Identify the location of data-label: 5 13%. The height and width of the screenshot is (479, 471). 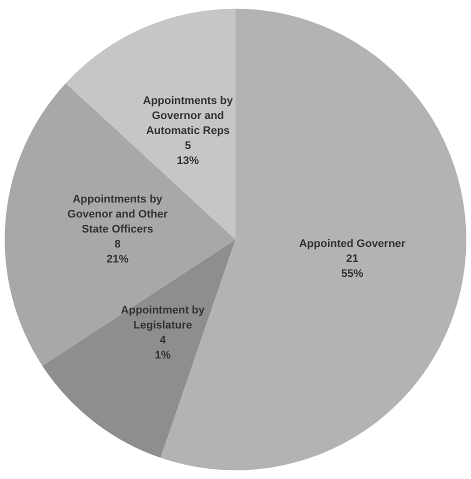
(188, 154).